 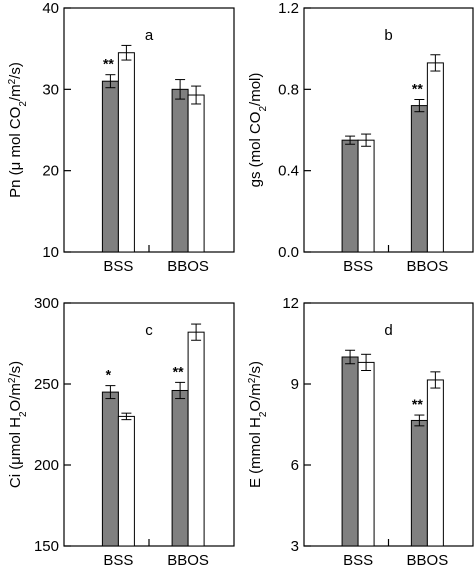 I want to click on y-tick-label: 150, so click(x=46, y=546).